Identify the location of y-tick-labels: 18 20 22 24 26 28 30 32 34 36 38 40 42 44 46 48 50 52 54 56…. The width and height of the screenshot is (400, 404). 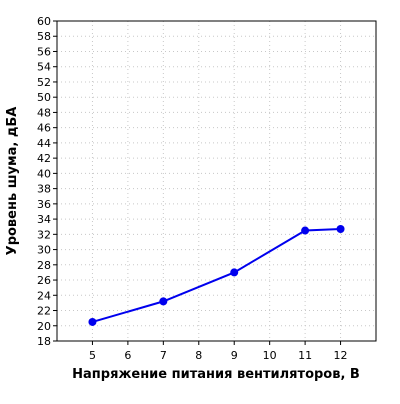
(44, 181).